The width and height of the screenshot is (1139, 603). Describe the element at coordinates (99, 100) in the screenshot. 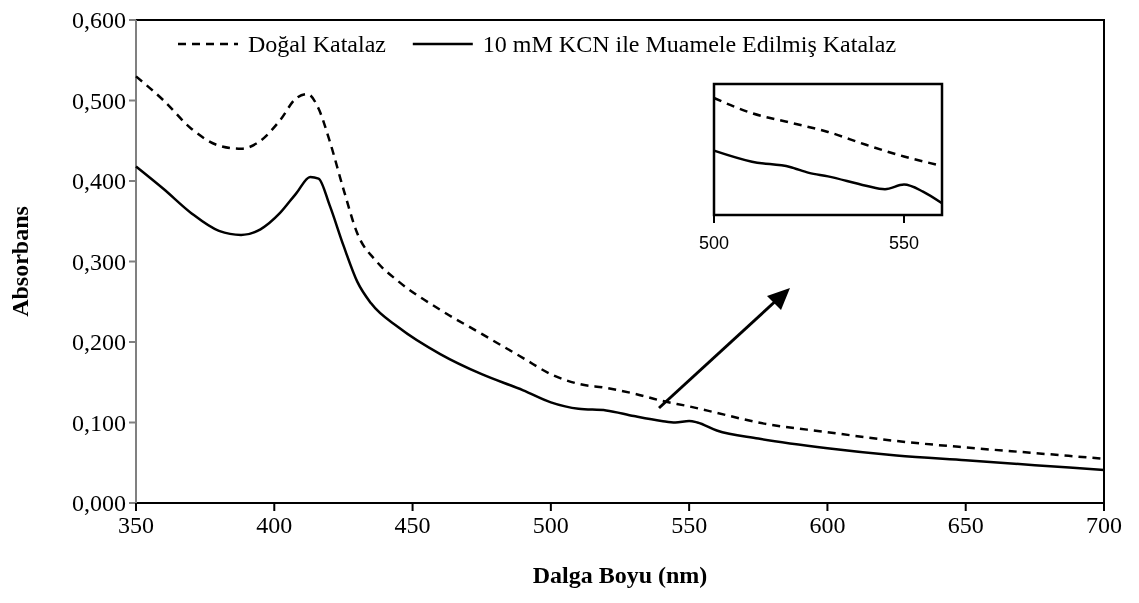

I see `y-tick-label: 0,500` at that location.